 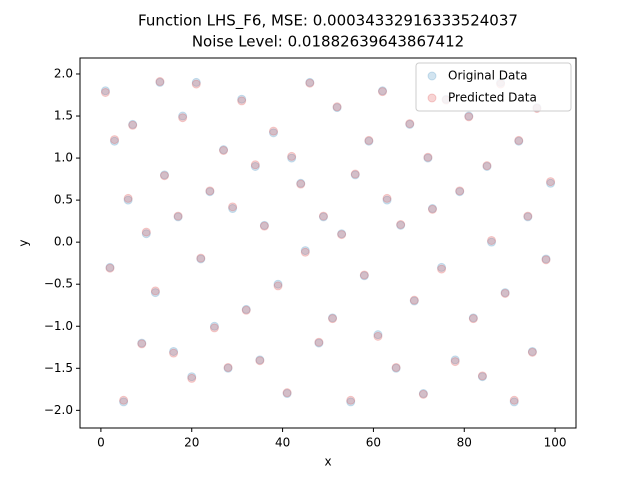 I want to click on y-tick-label: −1.0, so click(x=58, y=326).